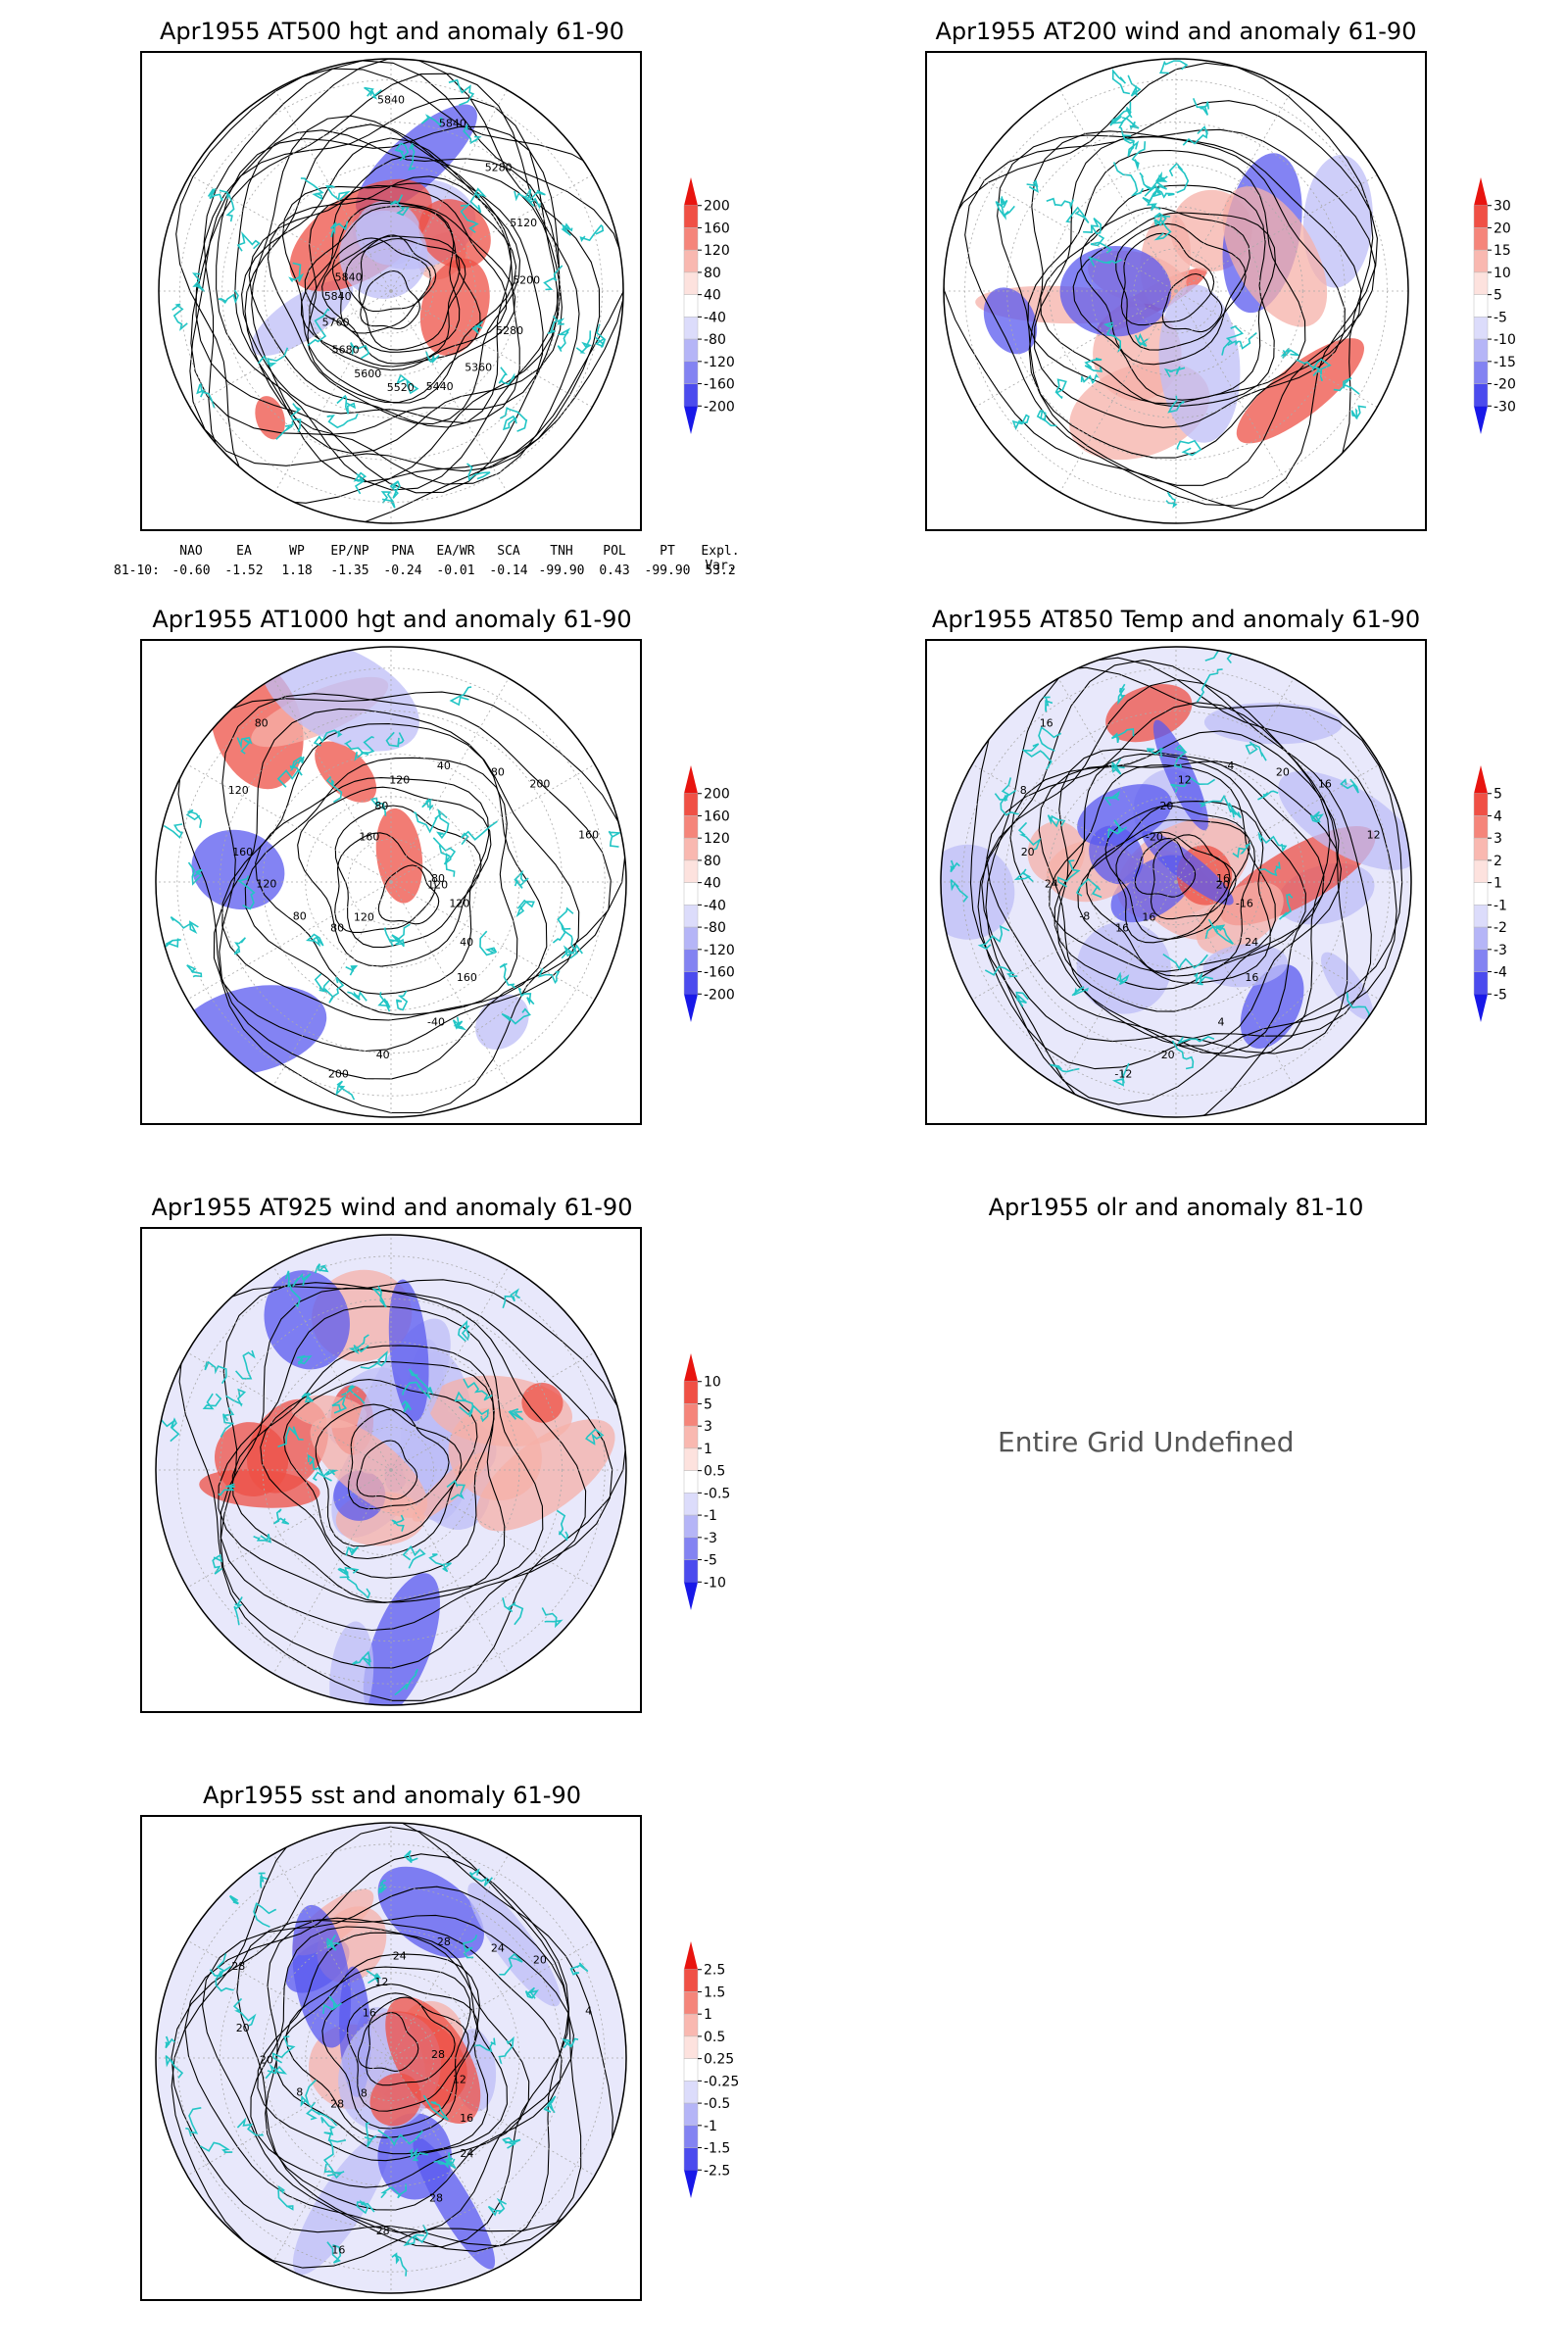  What do you see at coordinates (191, 551) in the screenshot?
I see `index-header: NAO` at bounding box center [191, 551].